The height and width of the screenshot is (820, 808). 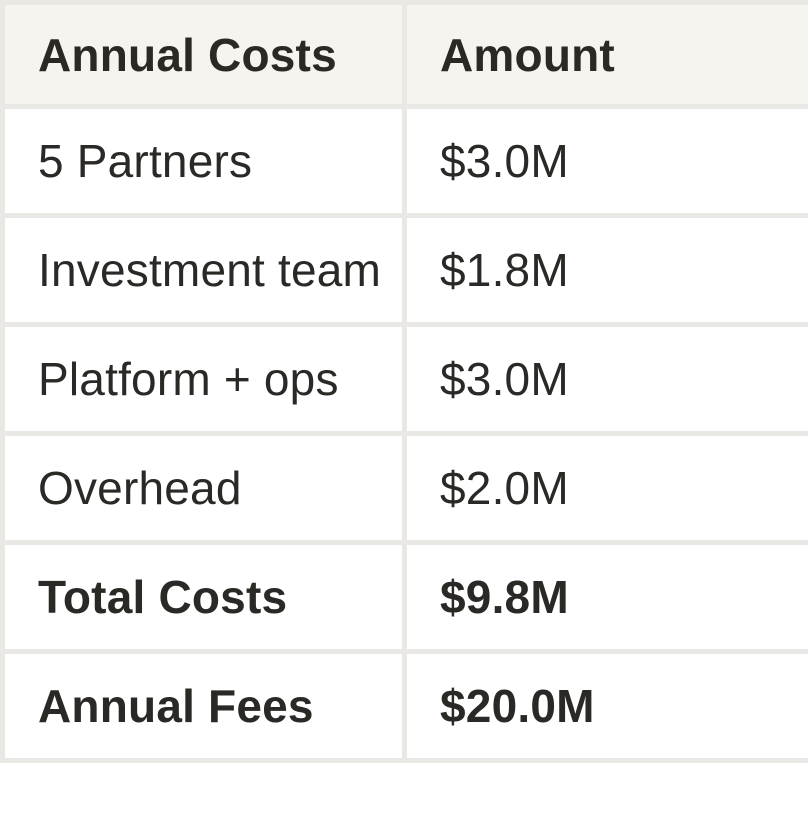 I want to click on column-header-amount: Amount, so click(x=605, y=54).